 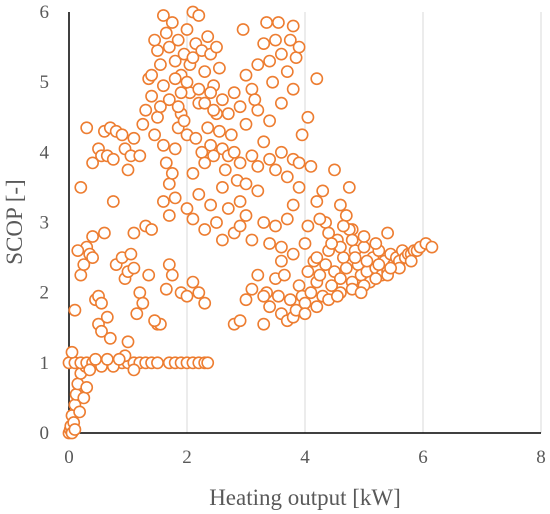 I want to click on x-tick-label: 4, so click(x=305, y=457).